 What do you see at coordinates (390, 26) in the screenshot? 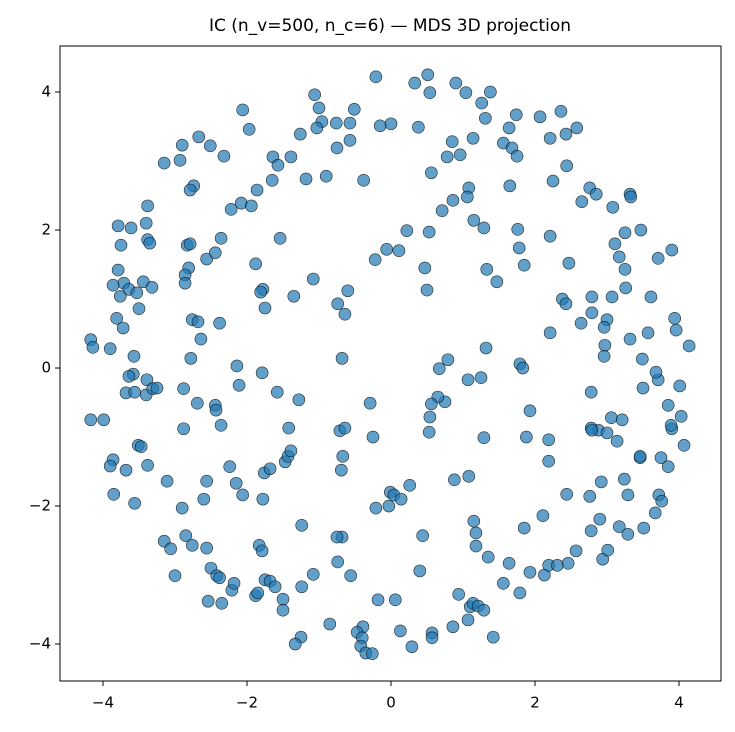
I see `chart-title: IC (n_v=500, n_c=6) — MDS 3D projection` at bounding box center [390, 26].